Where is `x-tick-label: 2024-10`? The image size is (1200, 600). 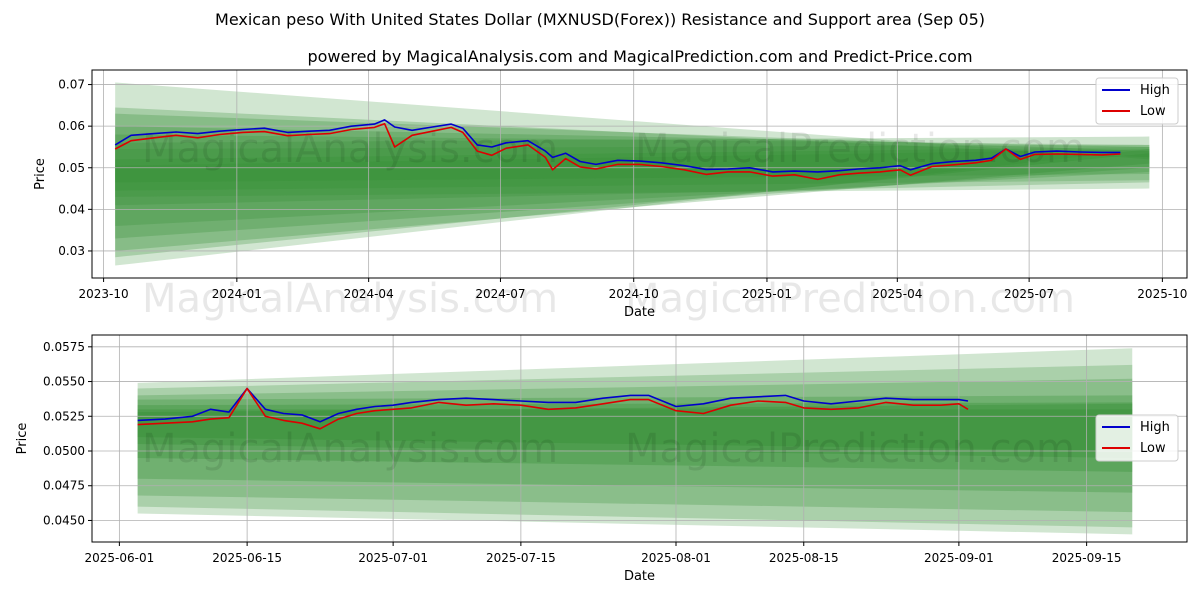
x-tick-label: 2024-10 is located at coordinates (634, 294).